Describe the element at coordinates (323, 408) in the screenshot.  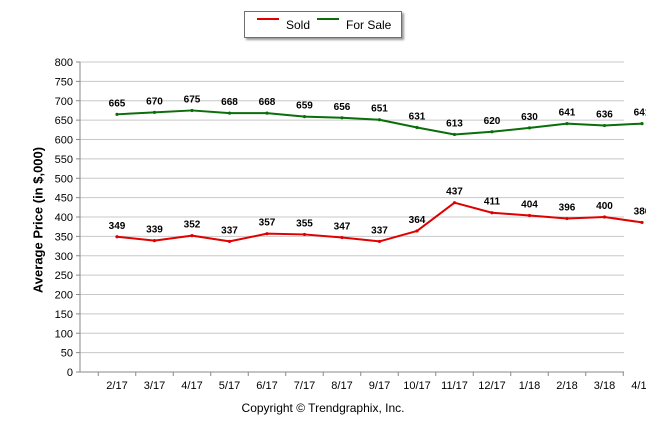
I see `copyright-footer: Copyright © Trendgraphix, Inc.` at that location.